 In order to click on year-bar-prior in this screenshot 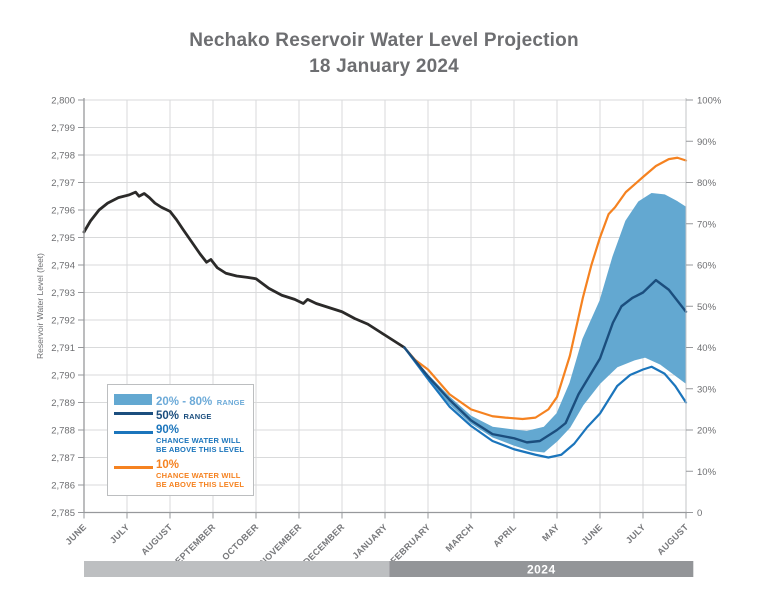, I will do `click(237, 569)`.